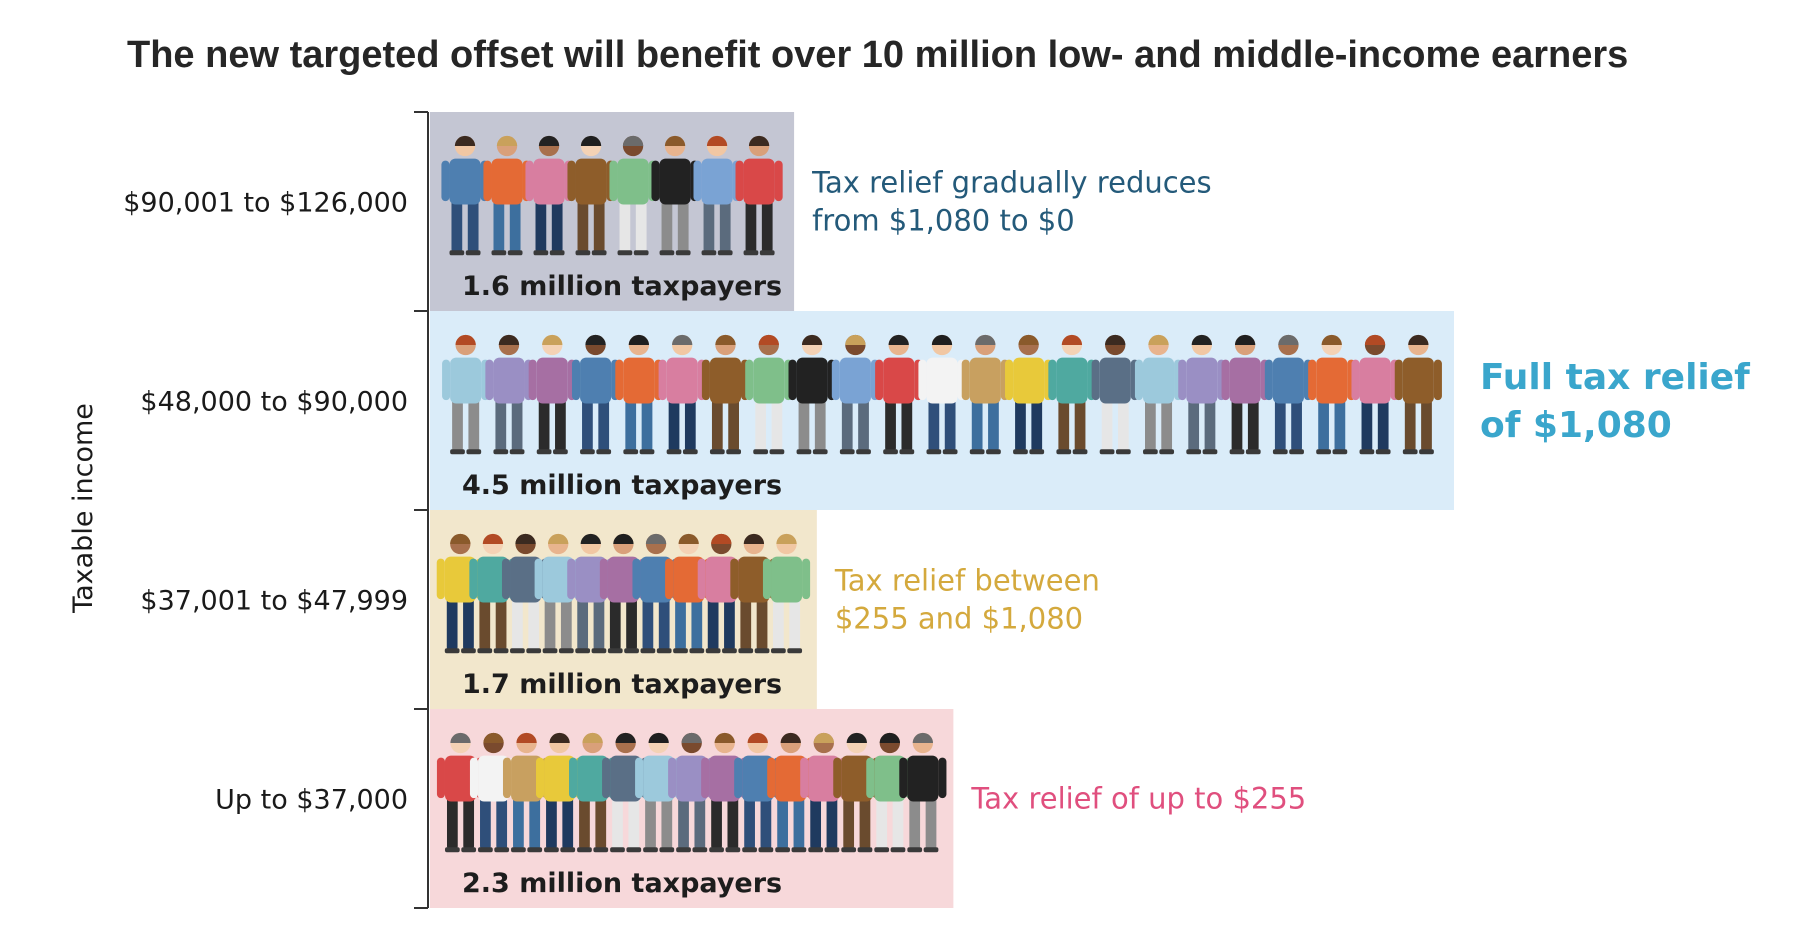  What do you see at coordinates (274, 402) in the screenshot?
I see `category-label: $48,000 to $90,000` at bounding box center [274, 402].